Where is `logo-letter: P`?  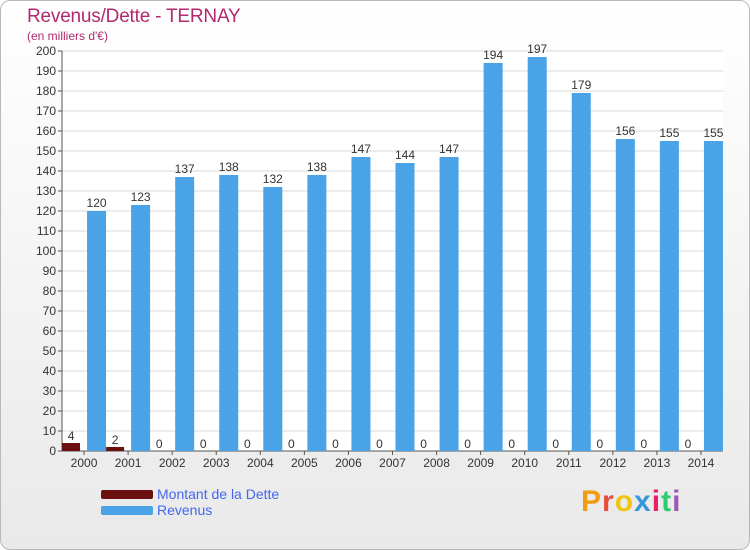 logo-letter: P is located at coordinates (592, 501).